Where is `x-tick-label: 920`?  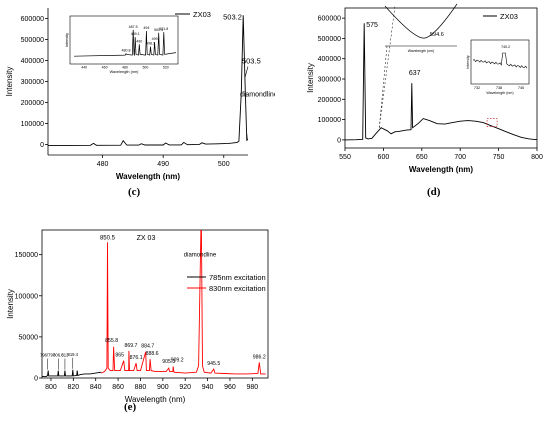
x-tick-label: 920 is located at coordinates (185, 387).